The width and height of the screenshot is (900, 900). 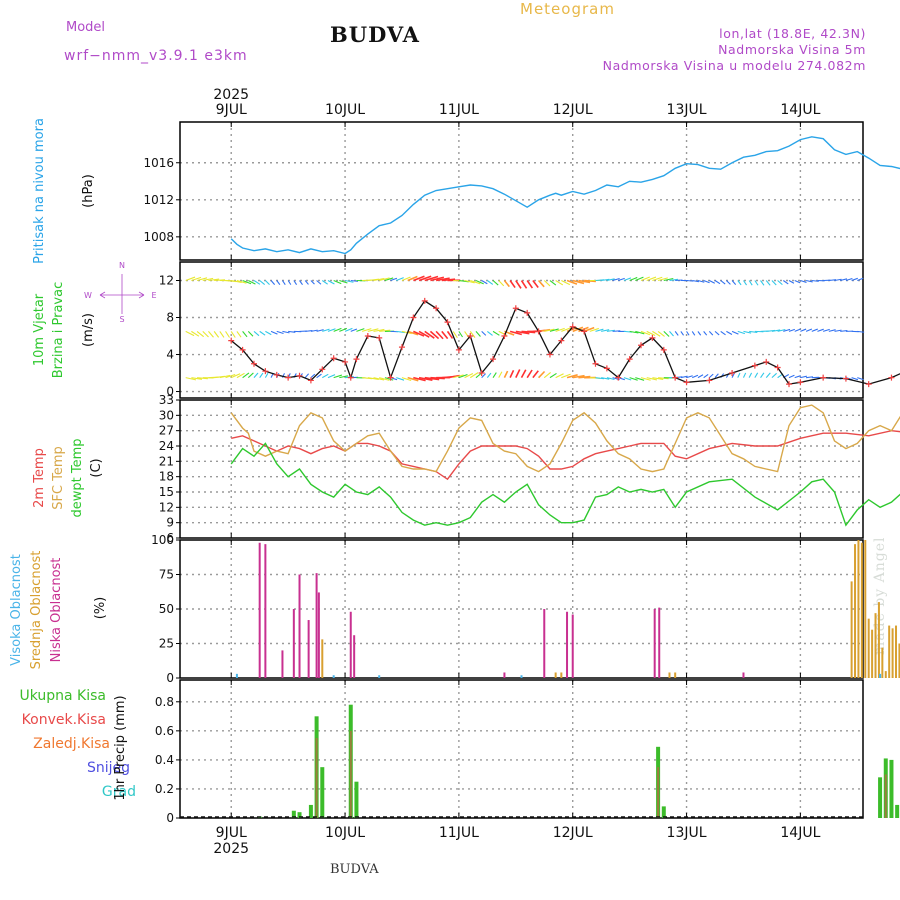 I want to click on compass-west: W, so click(x=88, y=295).